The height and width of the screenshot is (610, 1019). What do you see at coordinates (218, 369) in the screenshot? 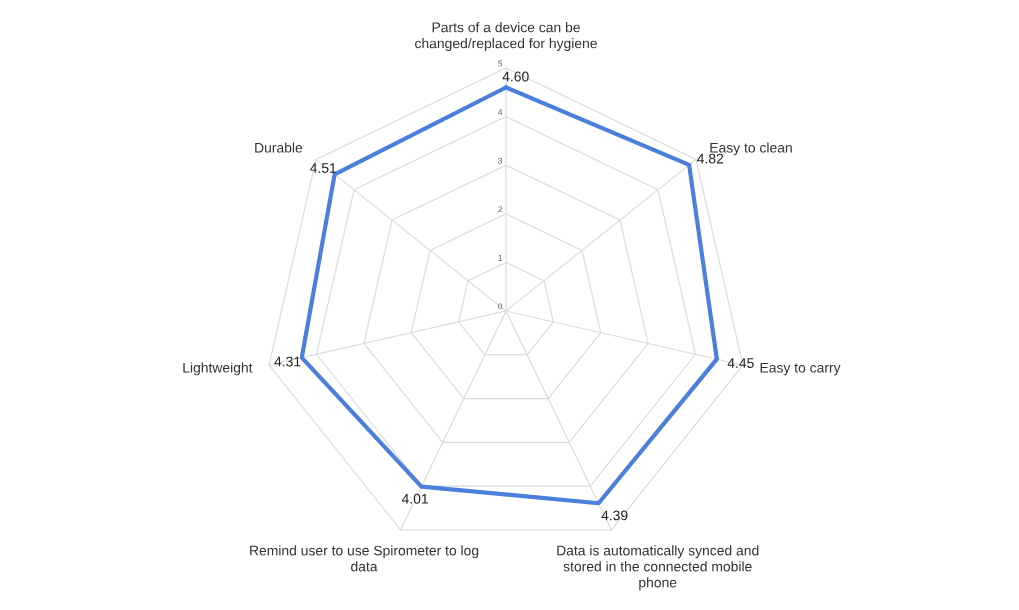
I see `spoke-label: Lightweight` at bounding box center [218, 369].